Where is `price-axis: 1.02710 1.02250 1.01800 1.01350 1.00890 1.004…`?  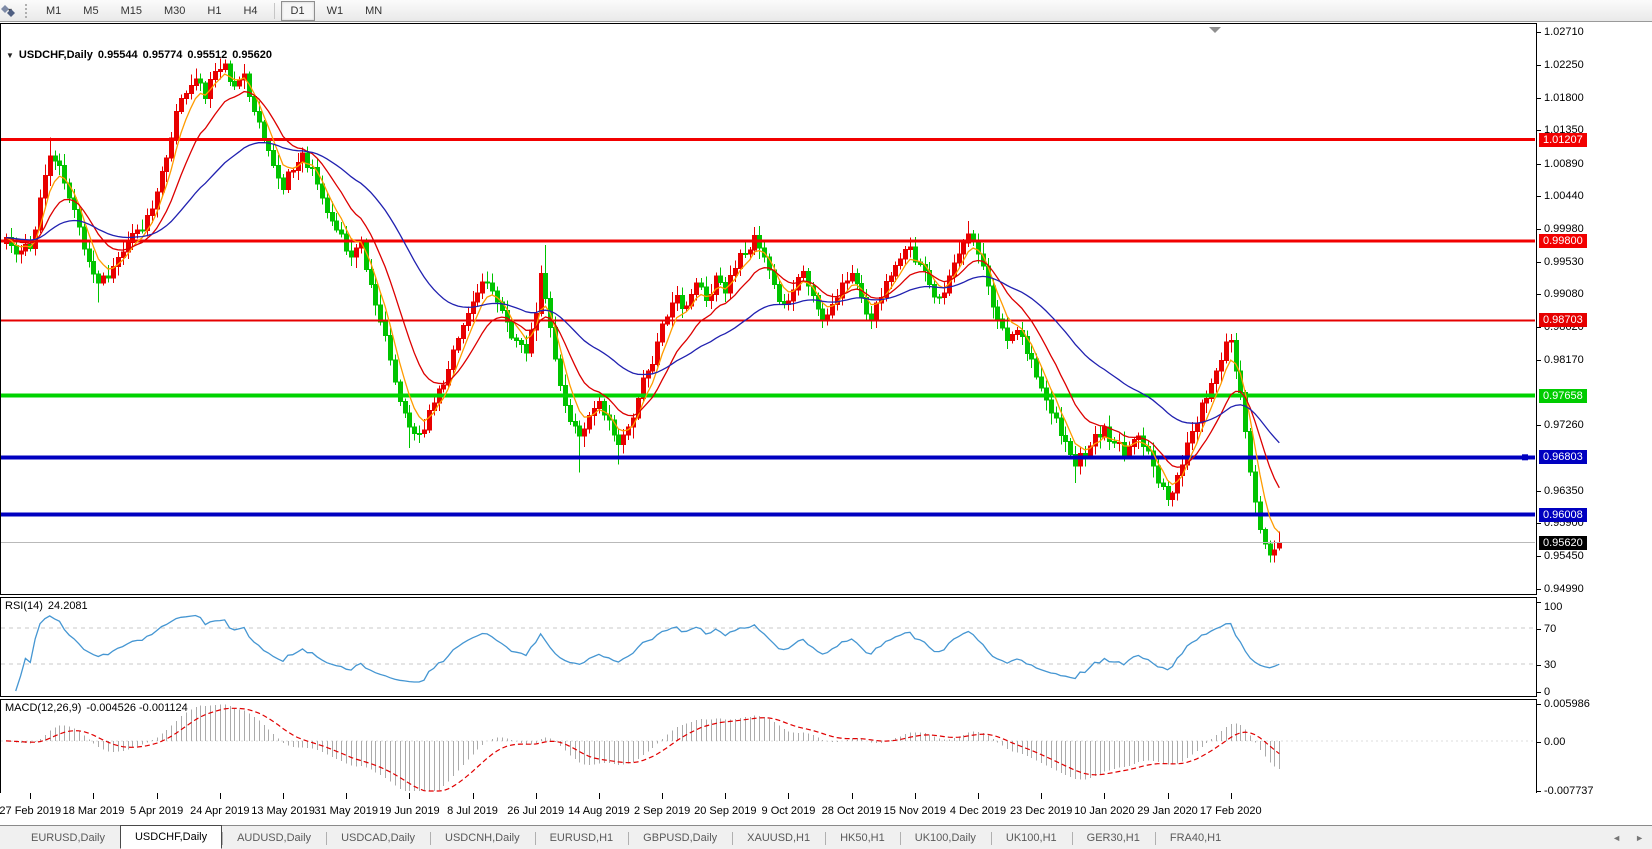
price-axis: 1.02710 1.02250 1.01800 1.01350 1.00890 1.004… is located at coordinates (1594, 409).